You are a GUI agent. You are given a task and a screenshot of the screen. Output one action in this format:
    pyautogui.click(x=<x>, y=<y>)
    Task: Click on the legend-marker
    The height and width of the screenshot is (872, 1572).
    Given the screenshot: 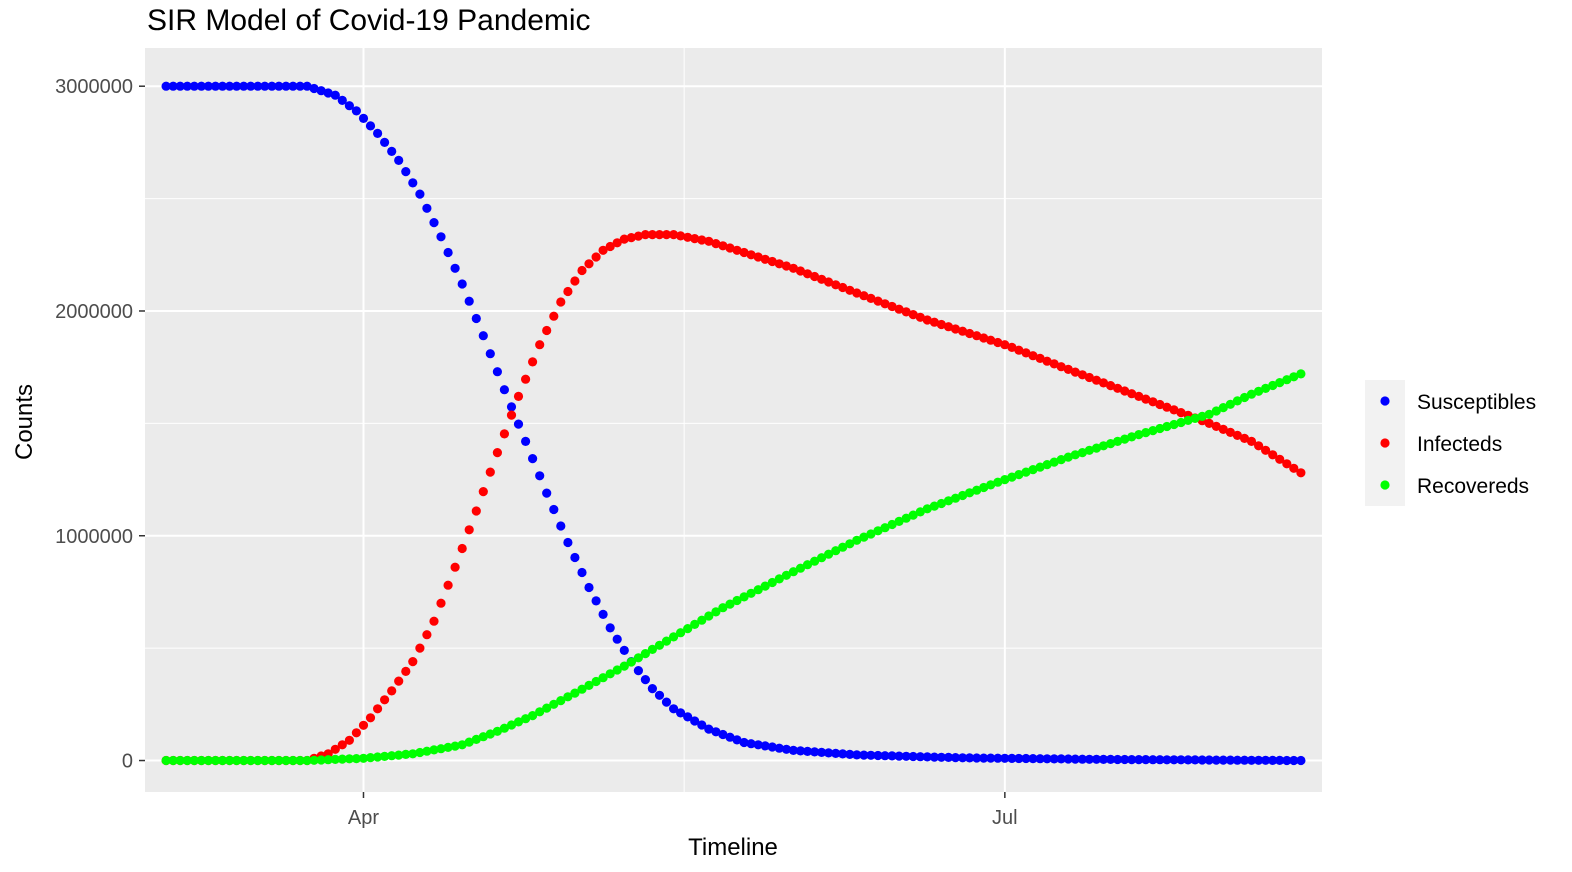 What is the action you would take?
    pyautogui.click(x=1385, y=485)
    